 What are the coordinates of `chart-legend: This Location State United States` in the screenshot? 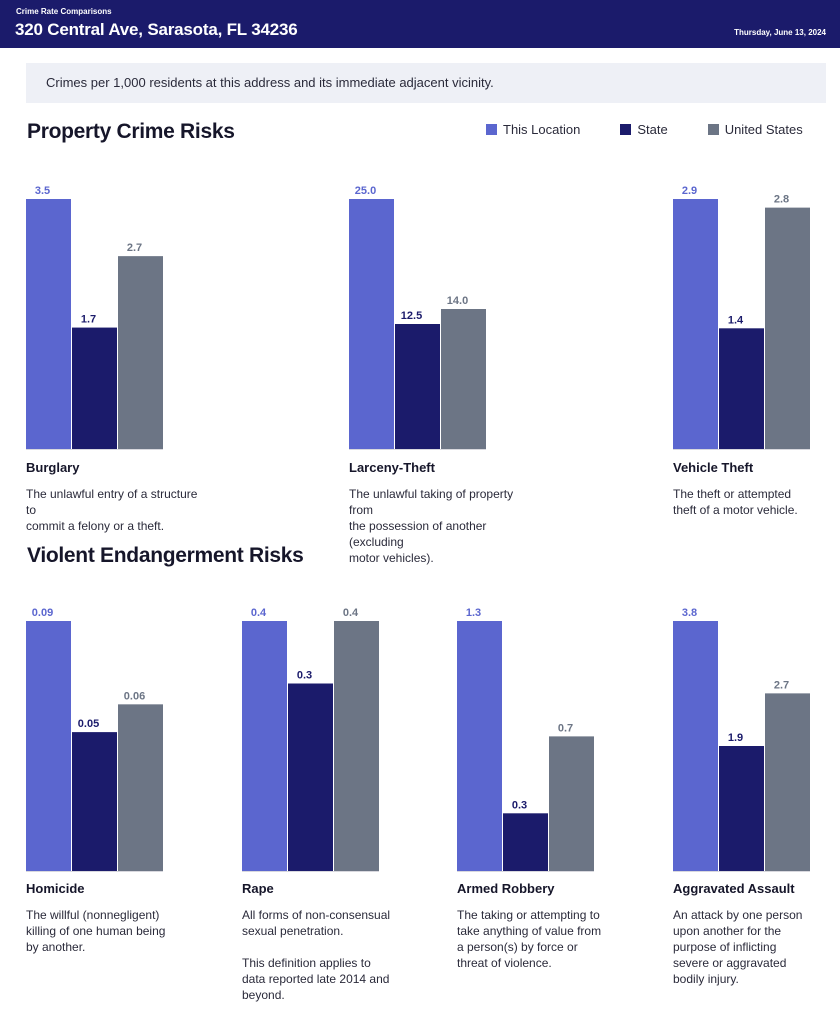 It's located at (644, 129).